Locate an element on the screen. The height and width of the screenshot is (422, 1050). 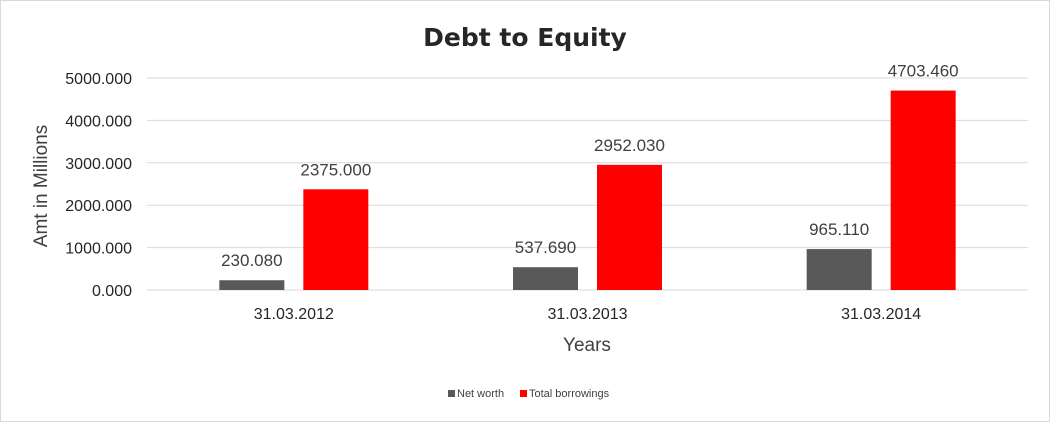
y-tick-label: 0.000 is located at coordinates (112, 291).